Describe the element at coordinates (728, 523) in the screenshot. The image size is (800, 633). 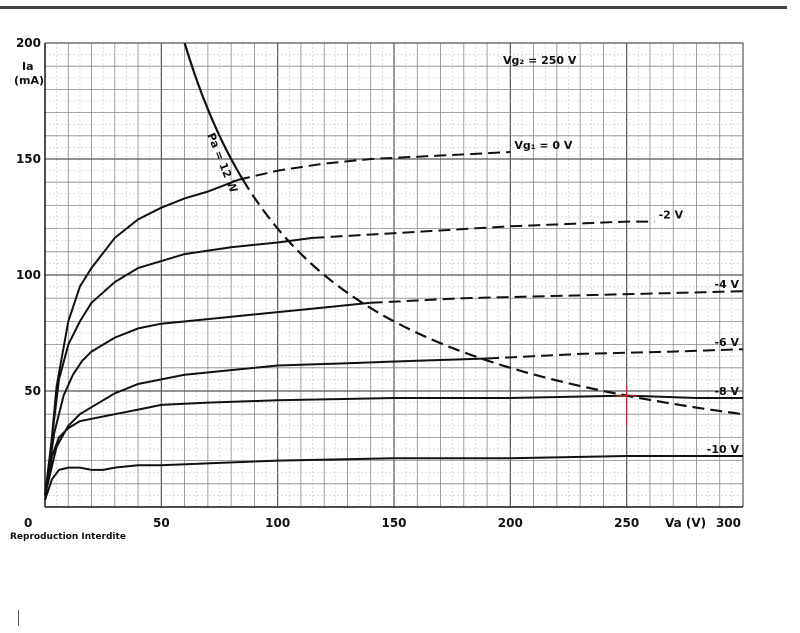
I see `x-tick-label: 300` at that location.